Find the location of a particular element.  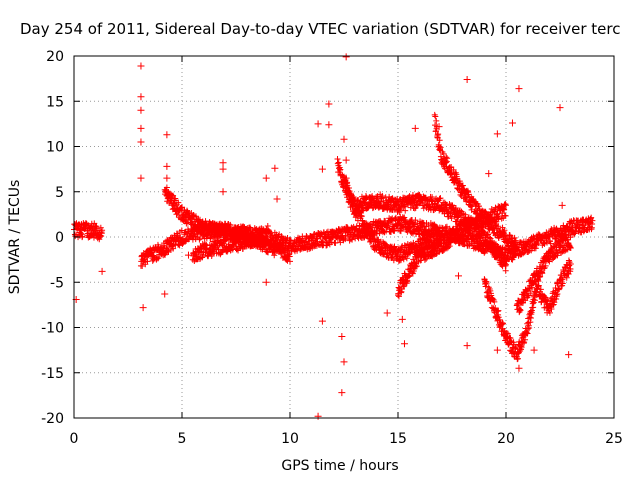

y-tick-label: -5 is located at coordinates (57, 283).